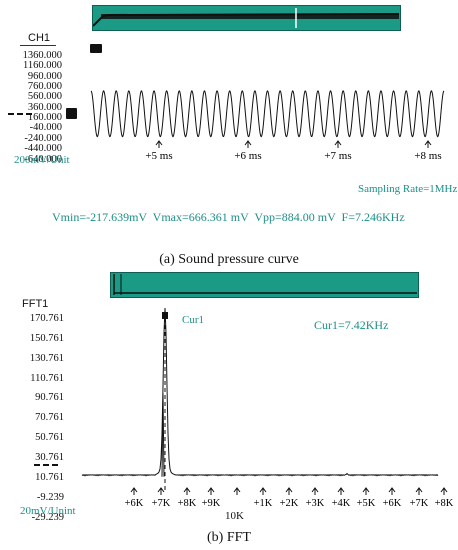 This screenshot has width=458, height=550. What do you see at coordinates (289, 503) in the screenshot?
I see `fft-x-tick-label: +2K` at bounding box center [289, 503].